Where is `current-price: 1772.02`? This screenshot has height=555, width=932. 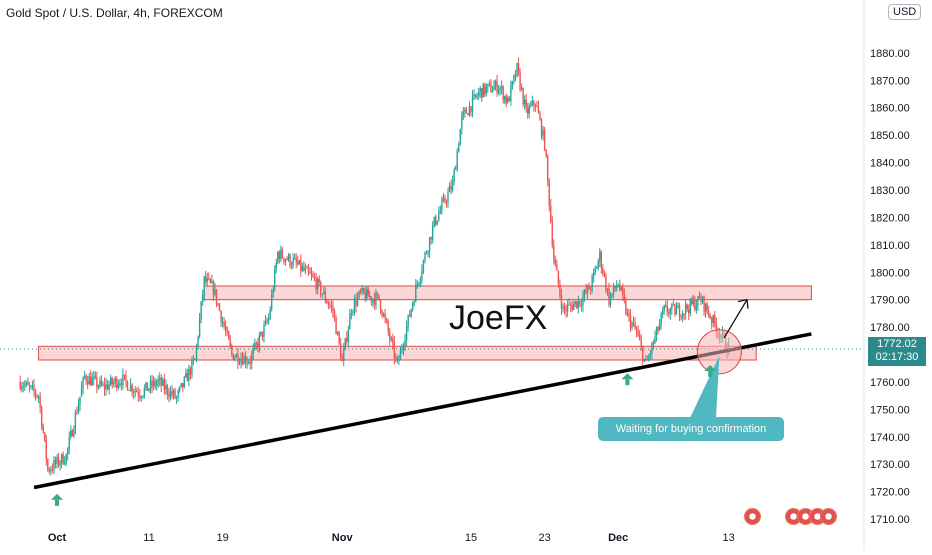 current-price: 1772.02 is located at coordinates (897, 344).